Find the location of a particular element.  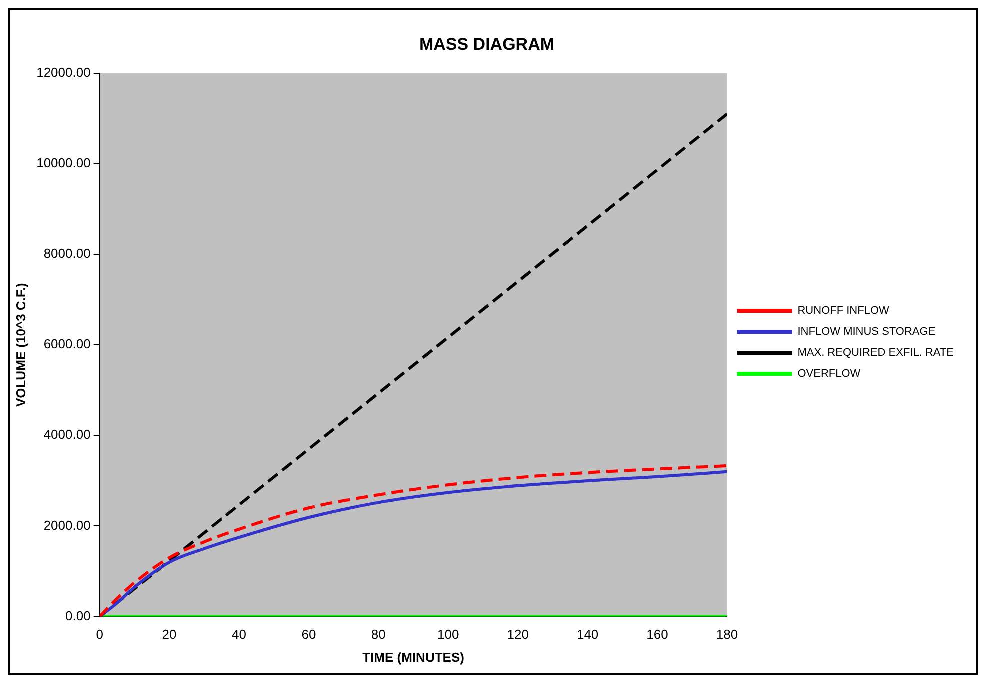

x-tick-label: 80 is located at coordinates (378, 634).